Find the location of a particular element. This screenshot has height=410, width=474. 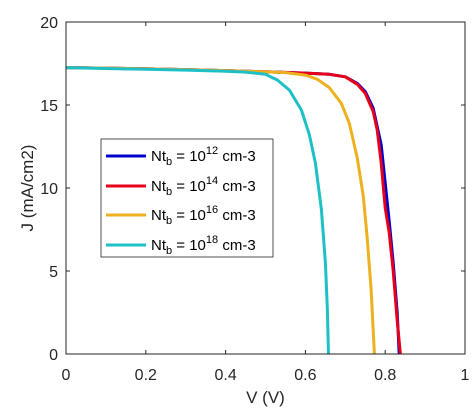

y-tick-label: 10 is located at coordinates (49, 189).